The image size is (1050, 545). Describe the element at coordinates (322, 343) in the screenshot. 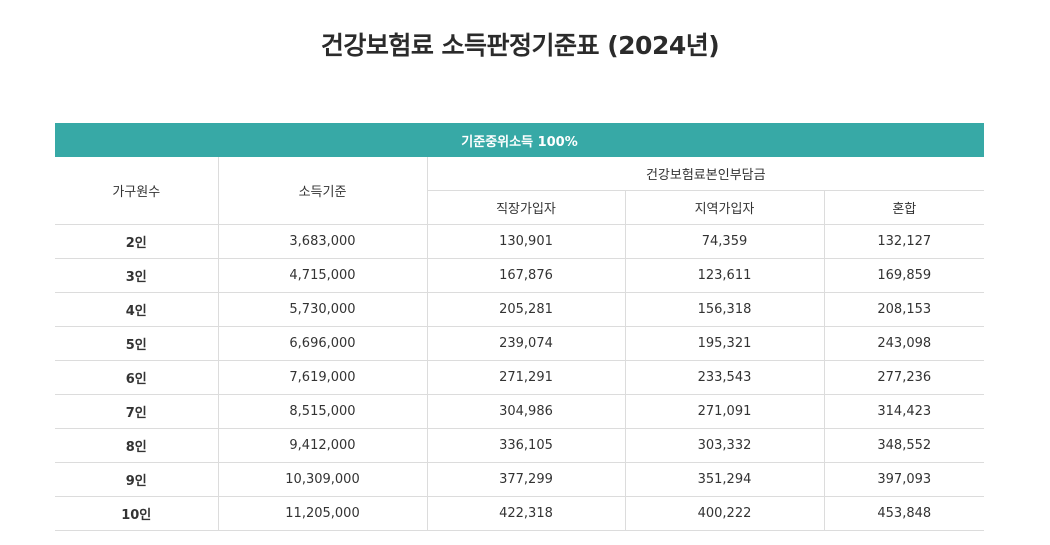

I see `cell-income-standard: 6,696,000` at that location.